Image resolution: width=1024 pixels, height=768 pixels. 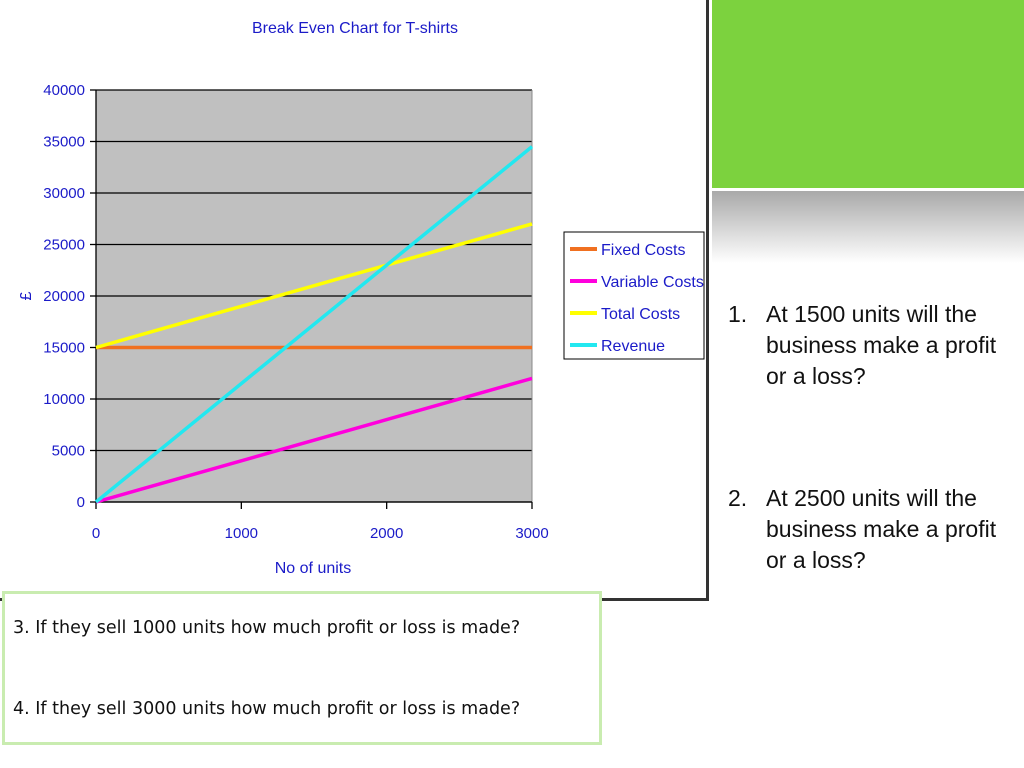 I want to click on y-tick-label: 35000, so click(x=64, y=142).